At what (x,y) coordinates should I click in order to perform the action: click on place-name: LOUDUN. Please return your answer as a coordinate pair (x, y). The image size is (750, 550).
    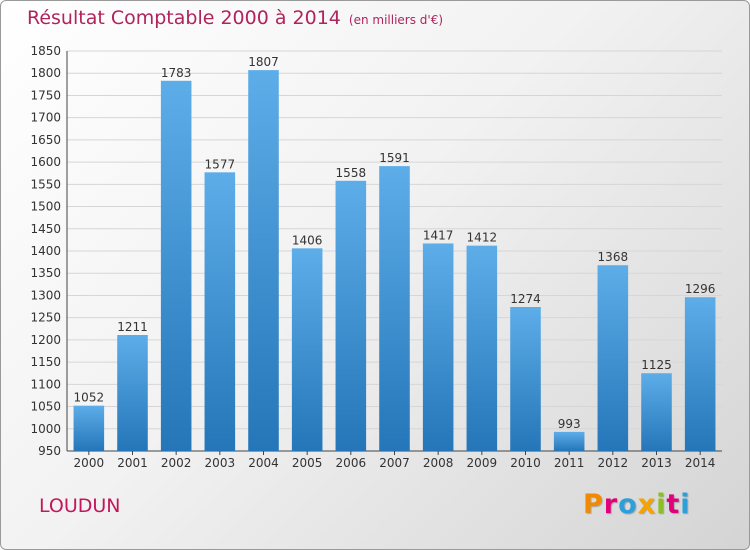
    Looking at the image, I should click on (80, 506).